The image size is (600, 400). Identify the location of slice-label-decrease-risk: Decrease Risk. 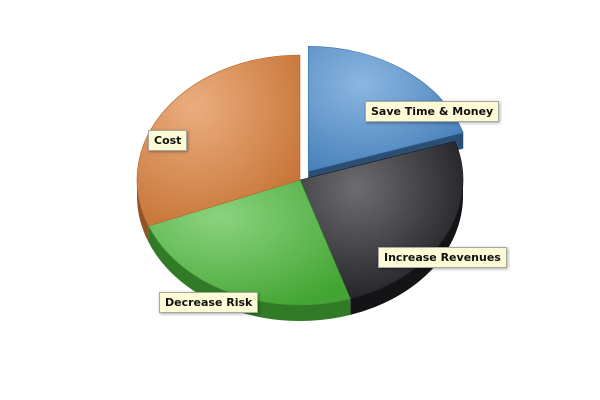
(209, 302).